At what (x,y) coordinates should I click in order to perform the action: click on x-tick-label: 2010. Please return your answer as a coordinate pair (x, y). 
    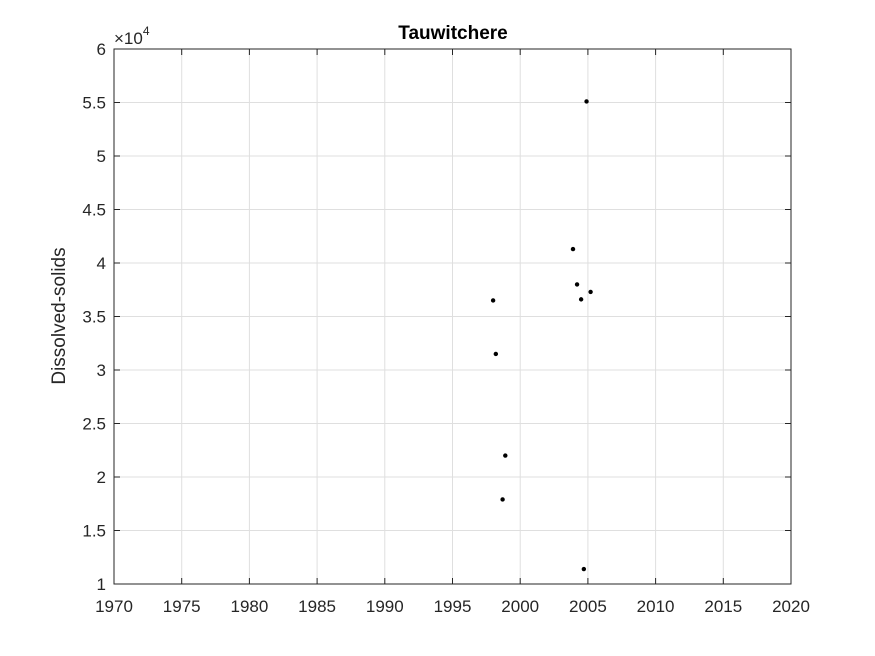
    Looking at the image, I should click on (656, 606).